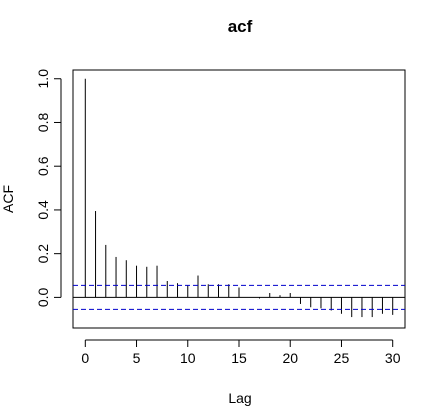 Image resolution: width=445 pixels, height=414 pixels. Describe the element at coordinates (85, 358) in the screenshot. I see `x-tick-label-0: 0` at that location.